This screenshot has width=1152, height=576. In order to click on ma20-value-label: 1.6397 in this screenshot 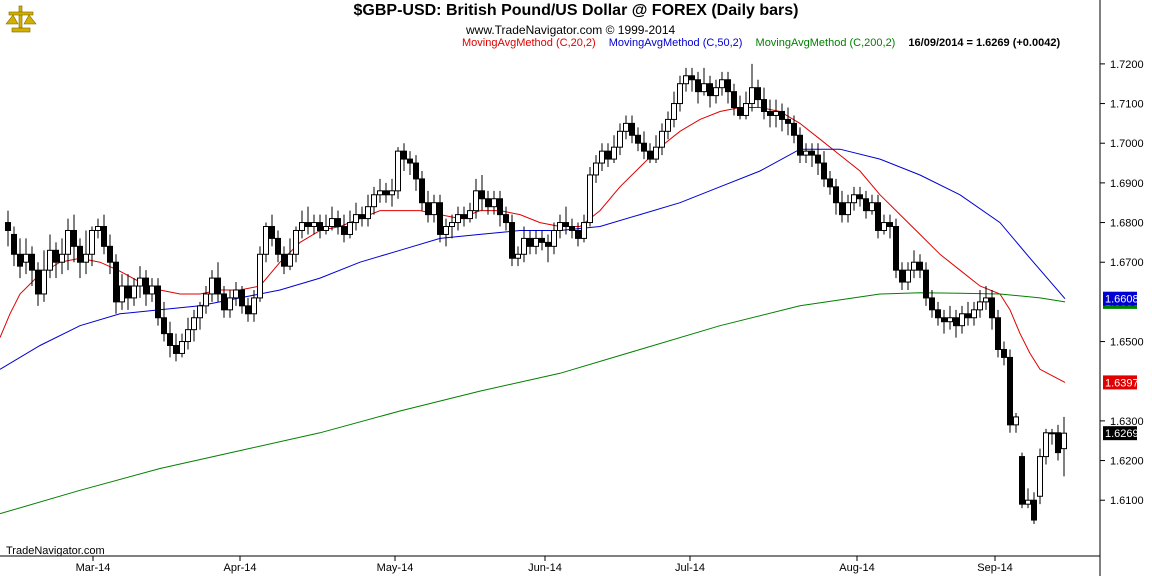, I will do `click(1122, 383)`.